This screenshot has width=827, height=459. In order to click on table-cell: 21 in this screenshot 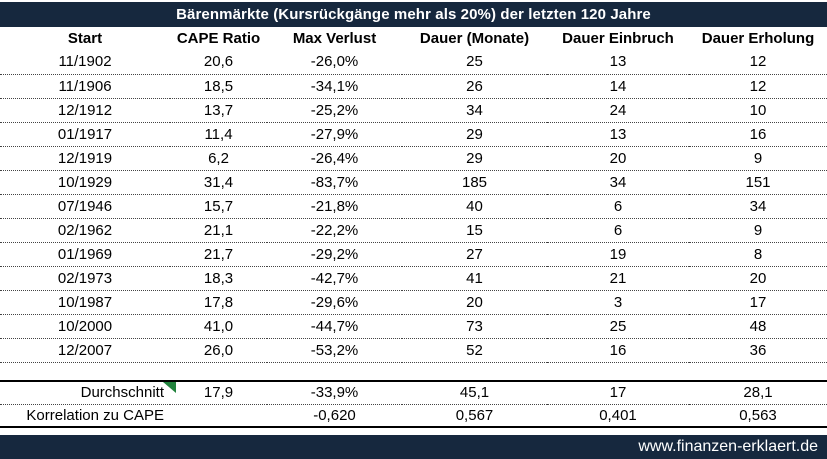, I will do `click(618, 278)`.